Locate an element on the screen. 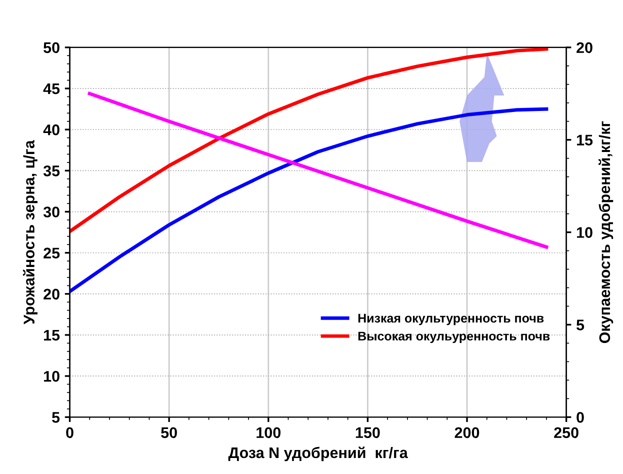 The image size is (623, 474). y-tick-label: 5 is located at coordinates (56, 417).